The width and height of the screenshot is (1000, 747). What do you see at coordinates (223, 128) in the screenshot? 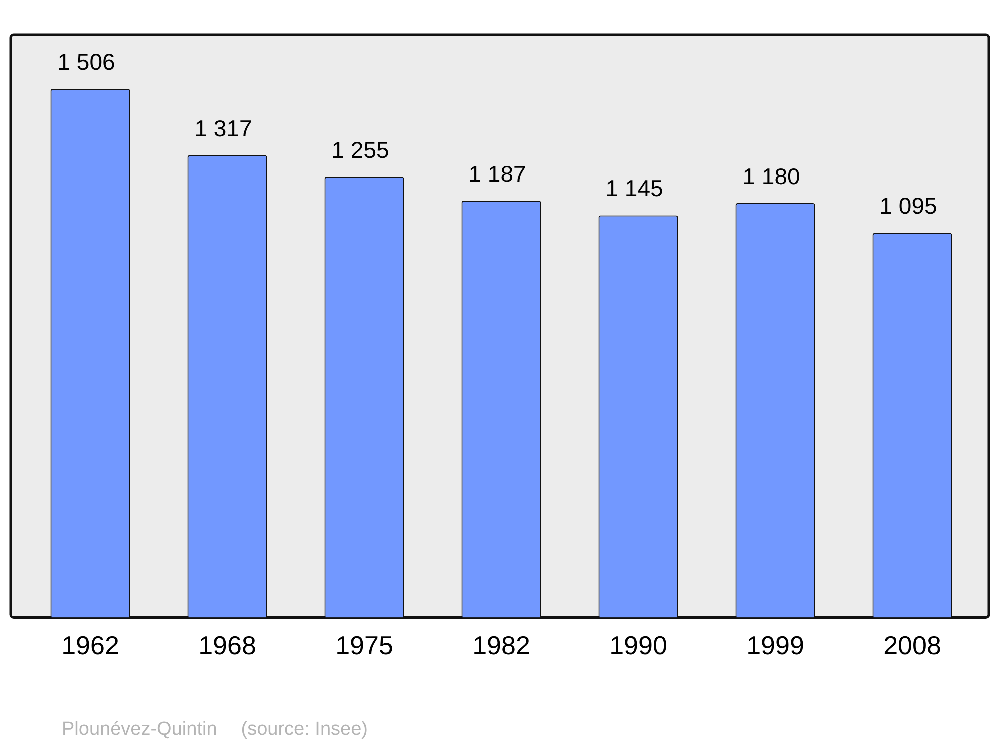
I see `data-label: 1 317` at bounding box center [223, 128].